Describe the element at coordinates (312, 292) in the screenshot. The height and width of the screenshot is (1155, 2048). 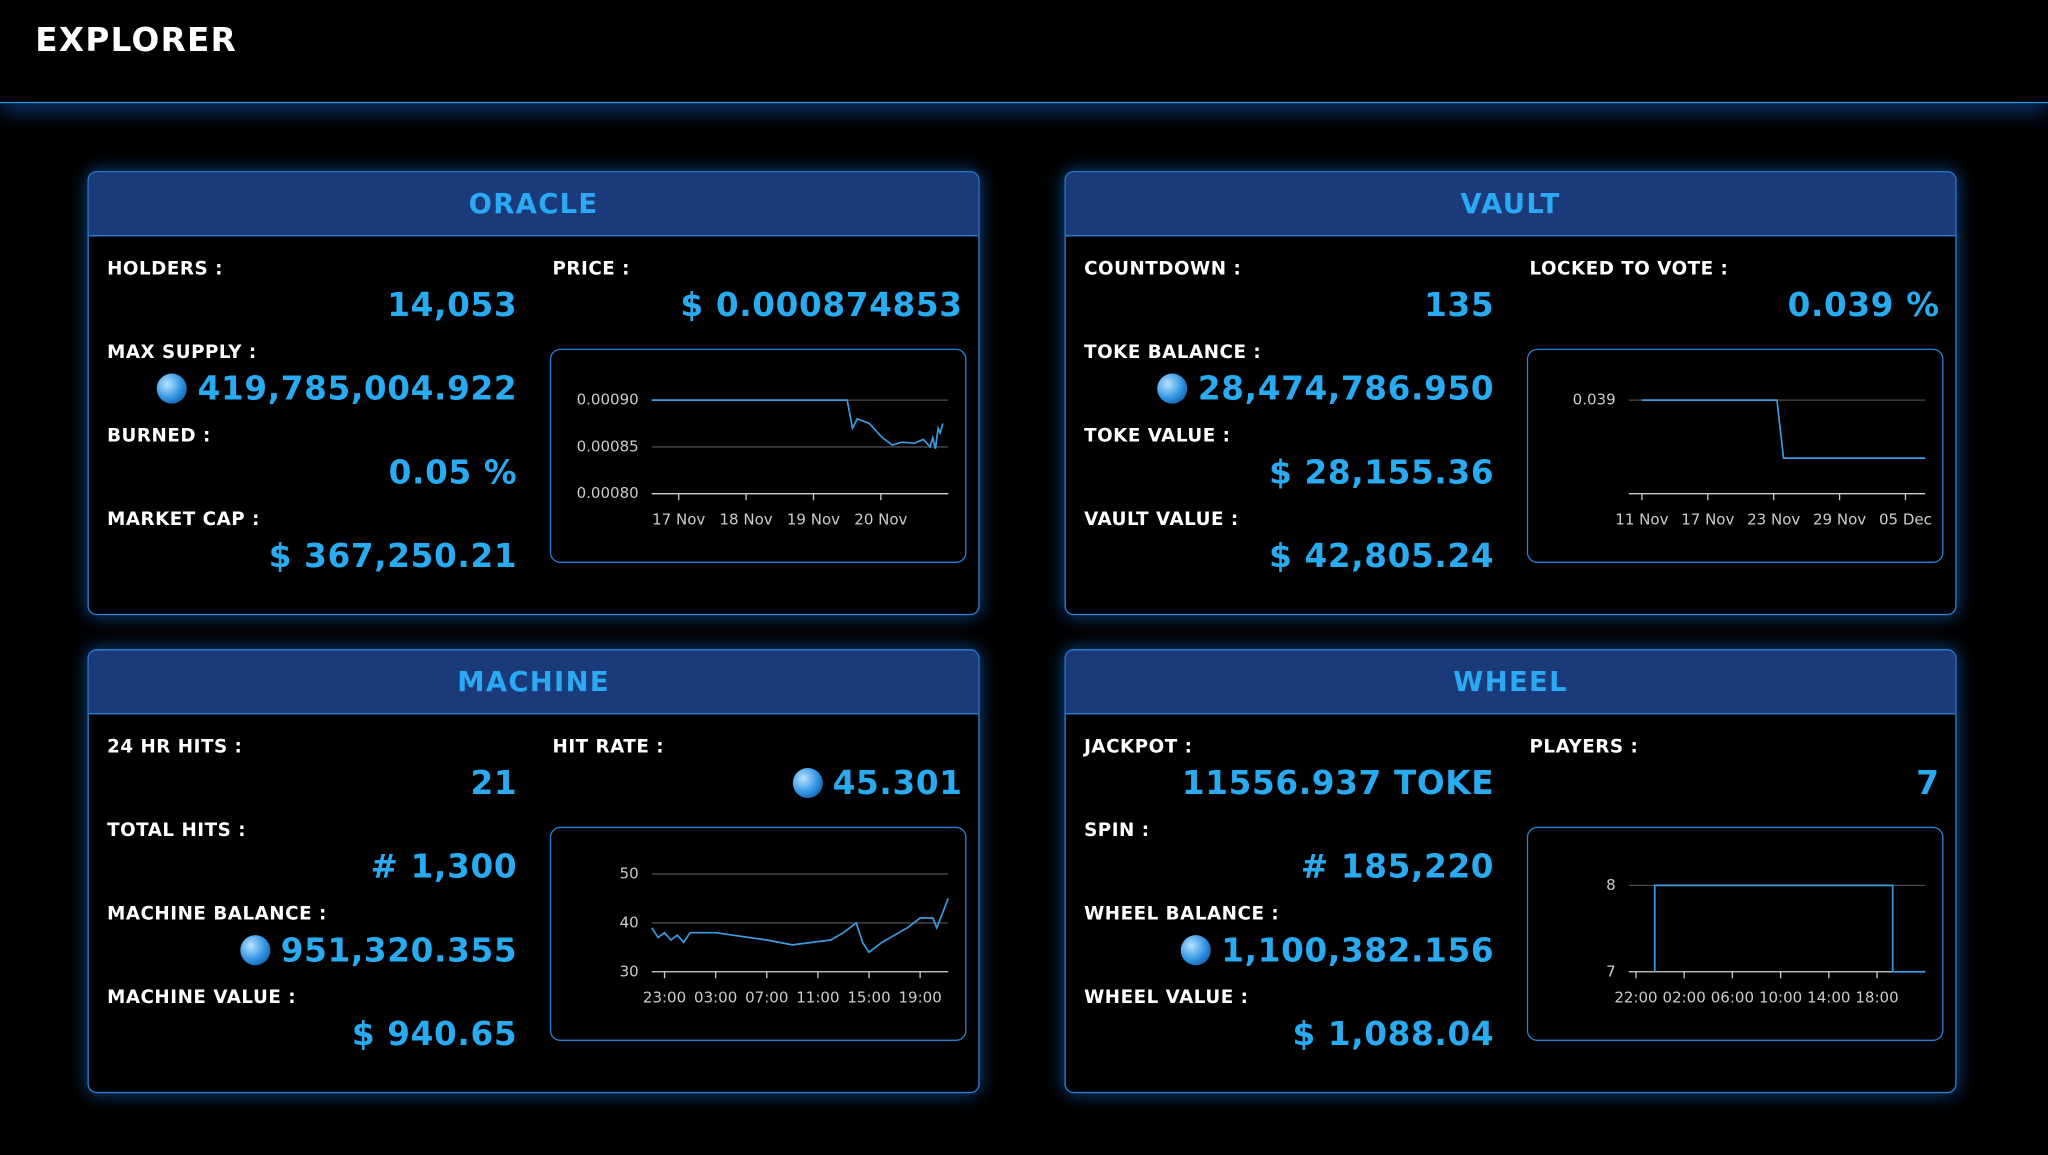
I see `stat: HOLDERS : 14,053` at that location.